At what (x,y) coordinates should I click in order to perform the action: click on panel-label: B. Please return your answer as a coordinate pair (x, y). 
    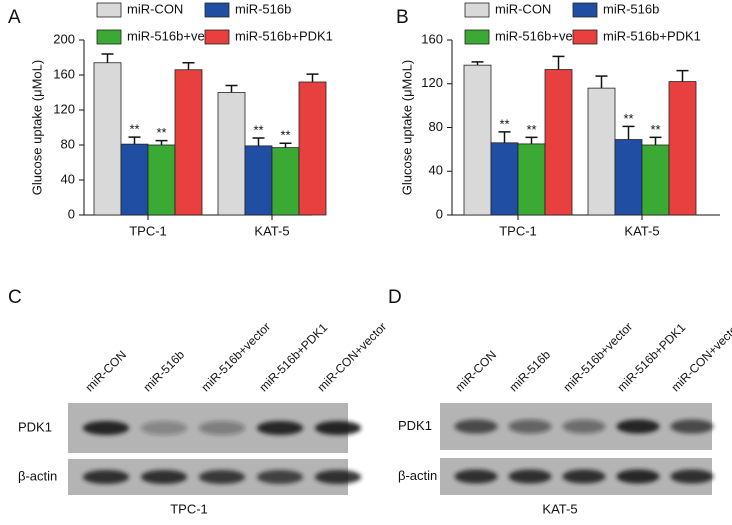
    Looking at the image, I should click on (402, 17).